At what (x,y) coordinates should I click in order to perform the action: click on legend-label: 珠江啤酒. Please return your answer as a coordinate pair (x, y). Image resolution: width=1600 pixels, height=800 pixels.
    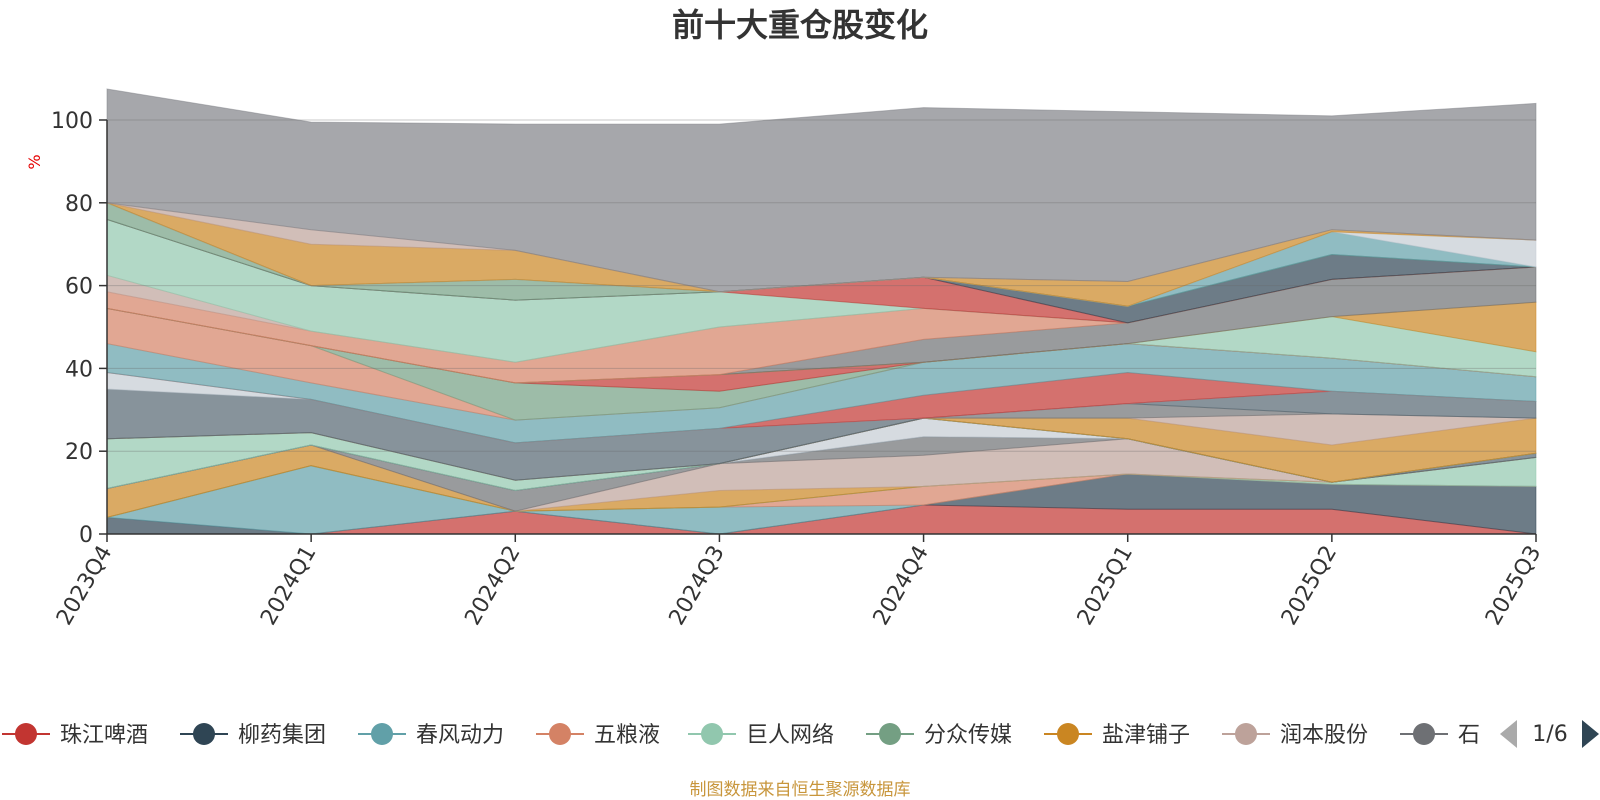
    Looking at the image, I should click on (104, 735).